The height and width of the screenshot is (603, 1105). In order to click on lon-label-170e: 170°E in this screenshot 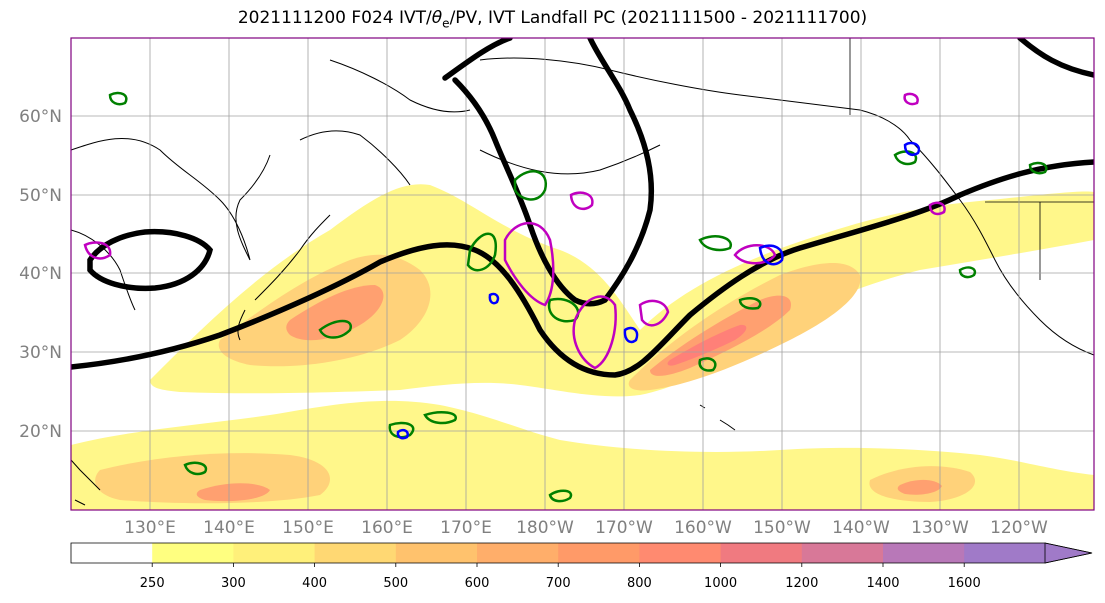, I will do `click(466, 528)`.